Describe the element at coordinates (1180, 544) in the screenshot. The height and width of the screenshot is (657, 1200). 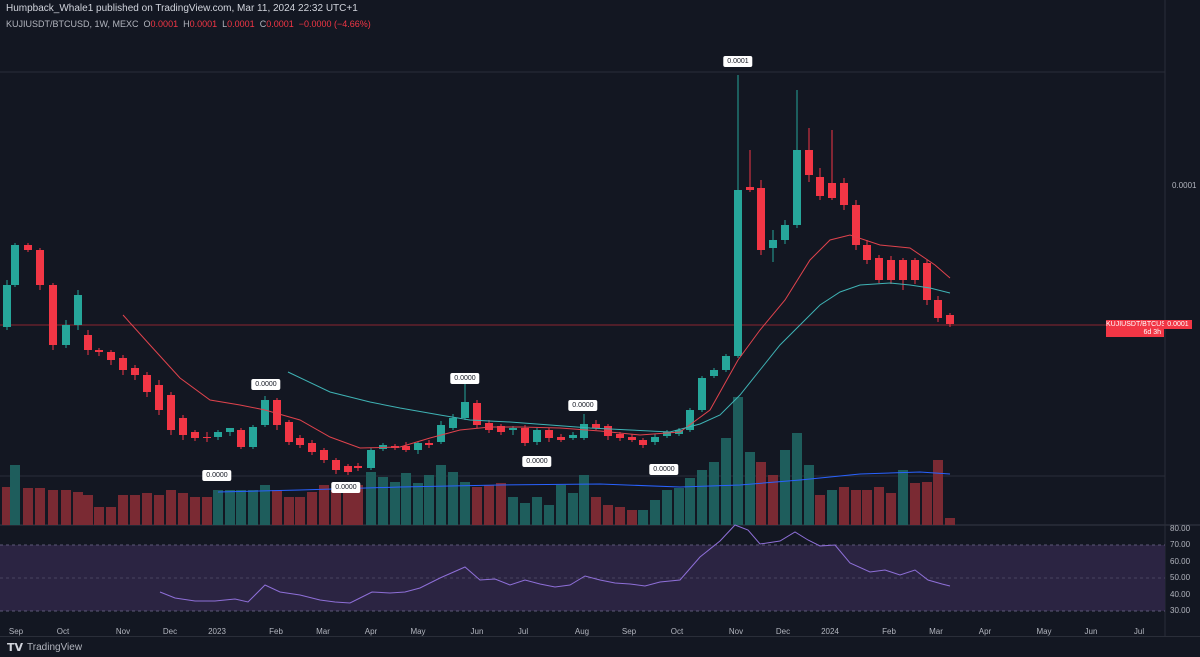
I see `rsi-axis-label: 70.00` at that location.